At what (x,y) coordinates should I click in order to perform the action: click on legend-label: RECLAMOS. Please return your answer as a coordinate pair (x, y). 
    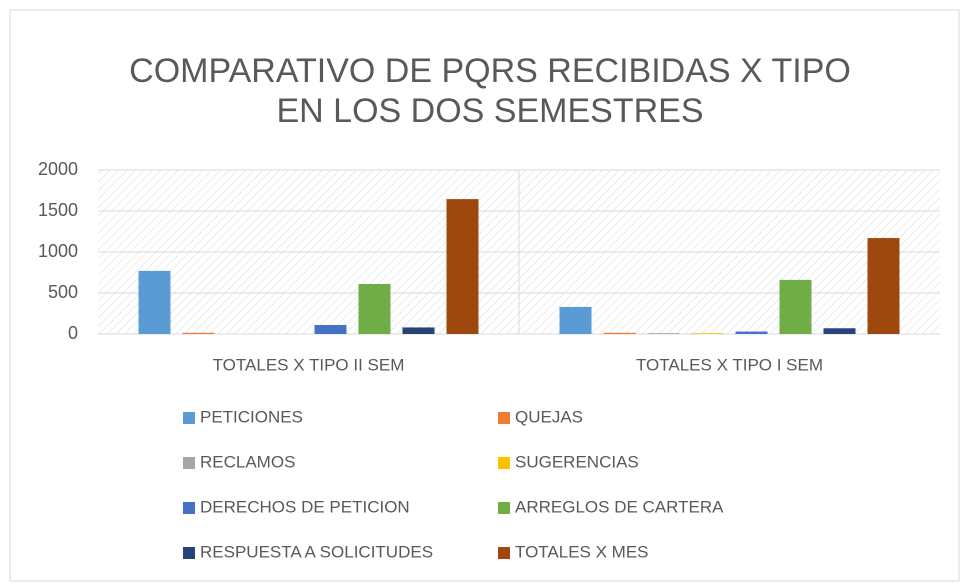
    Looking at the image, I should click on (247, 461).